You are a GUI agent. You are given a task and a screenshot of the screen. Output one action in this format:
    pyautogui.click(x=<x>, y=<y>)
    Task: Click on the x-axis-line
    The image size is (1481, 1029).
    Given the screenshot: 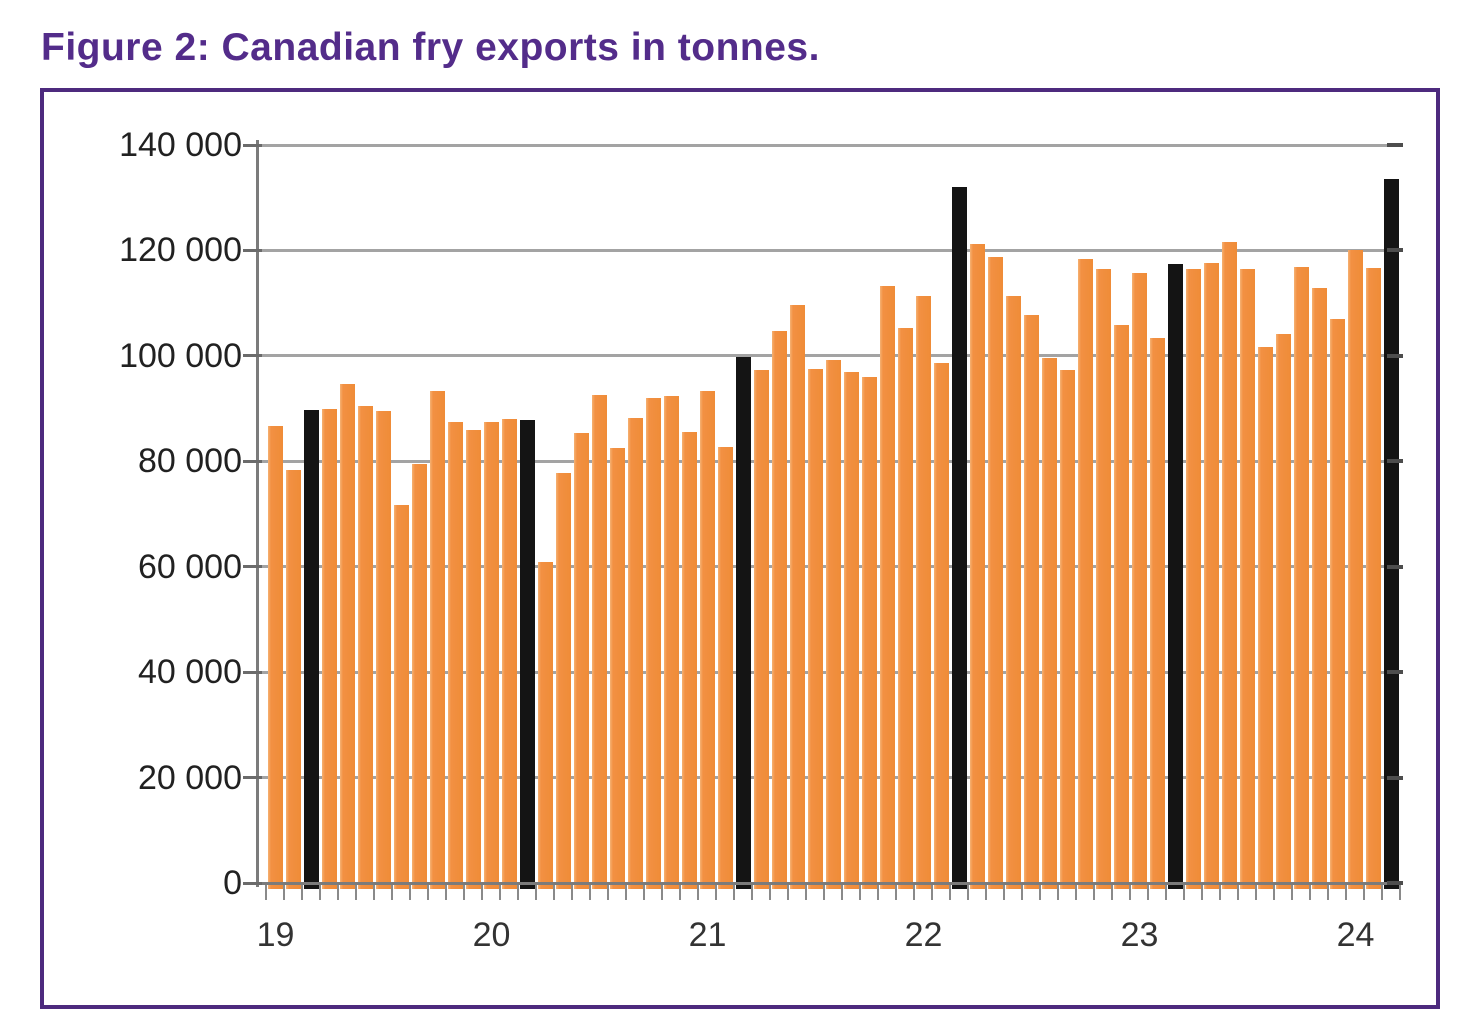 What is the action you would take?
    pyautogui.click(x=823, y=883)
    